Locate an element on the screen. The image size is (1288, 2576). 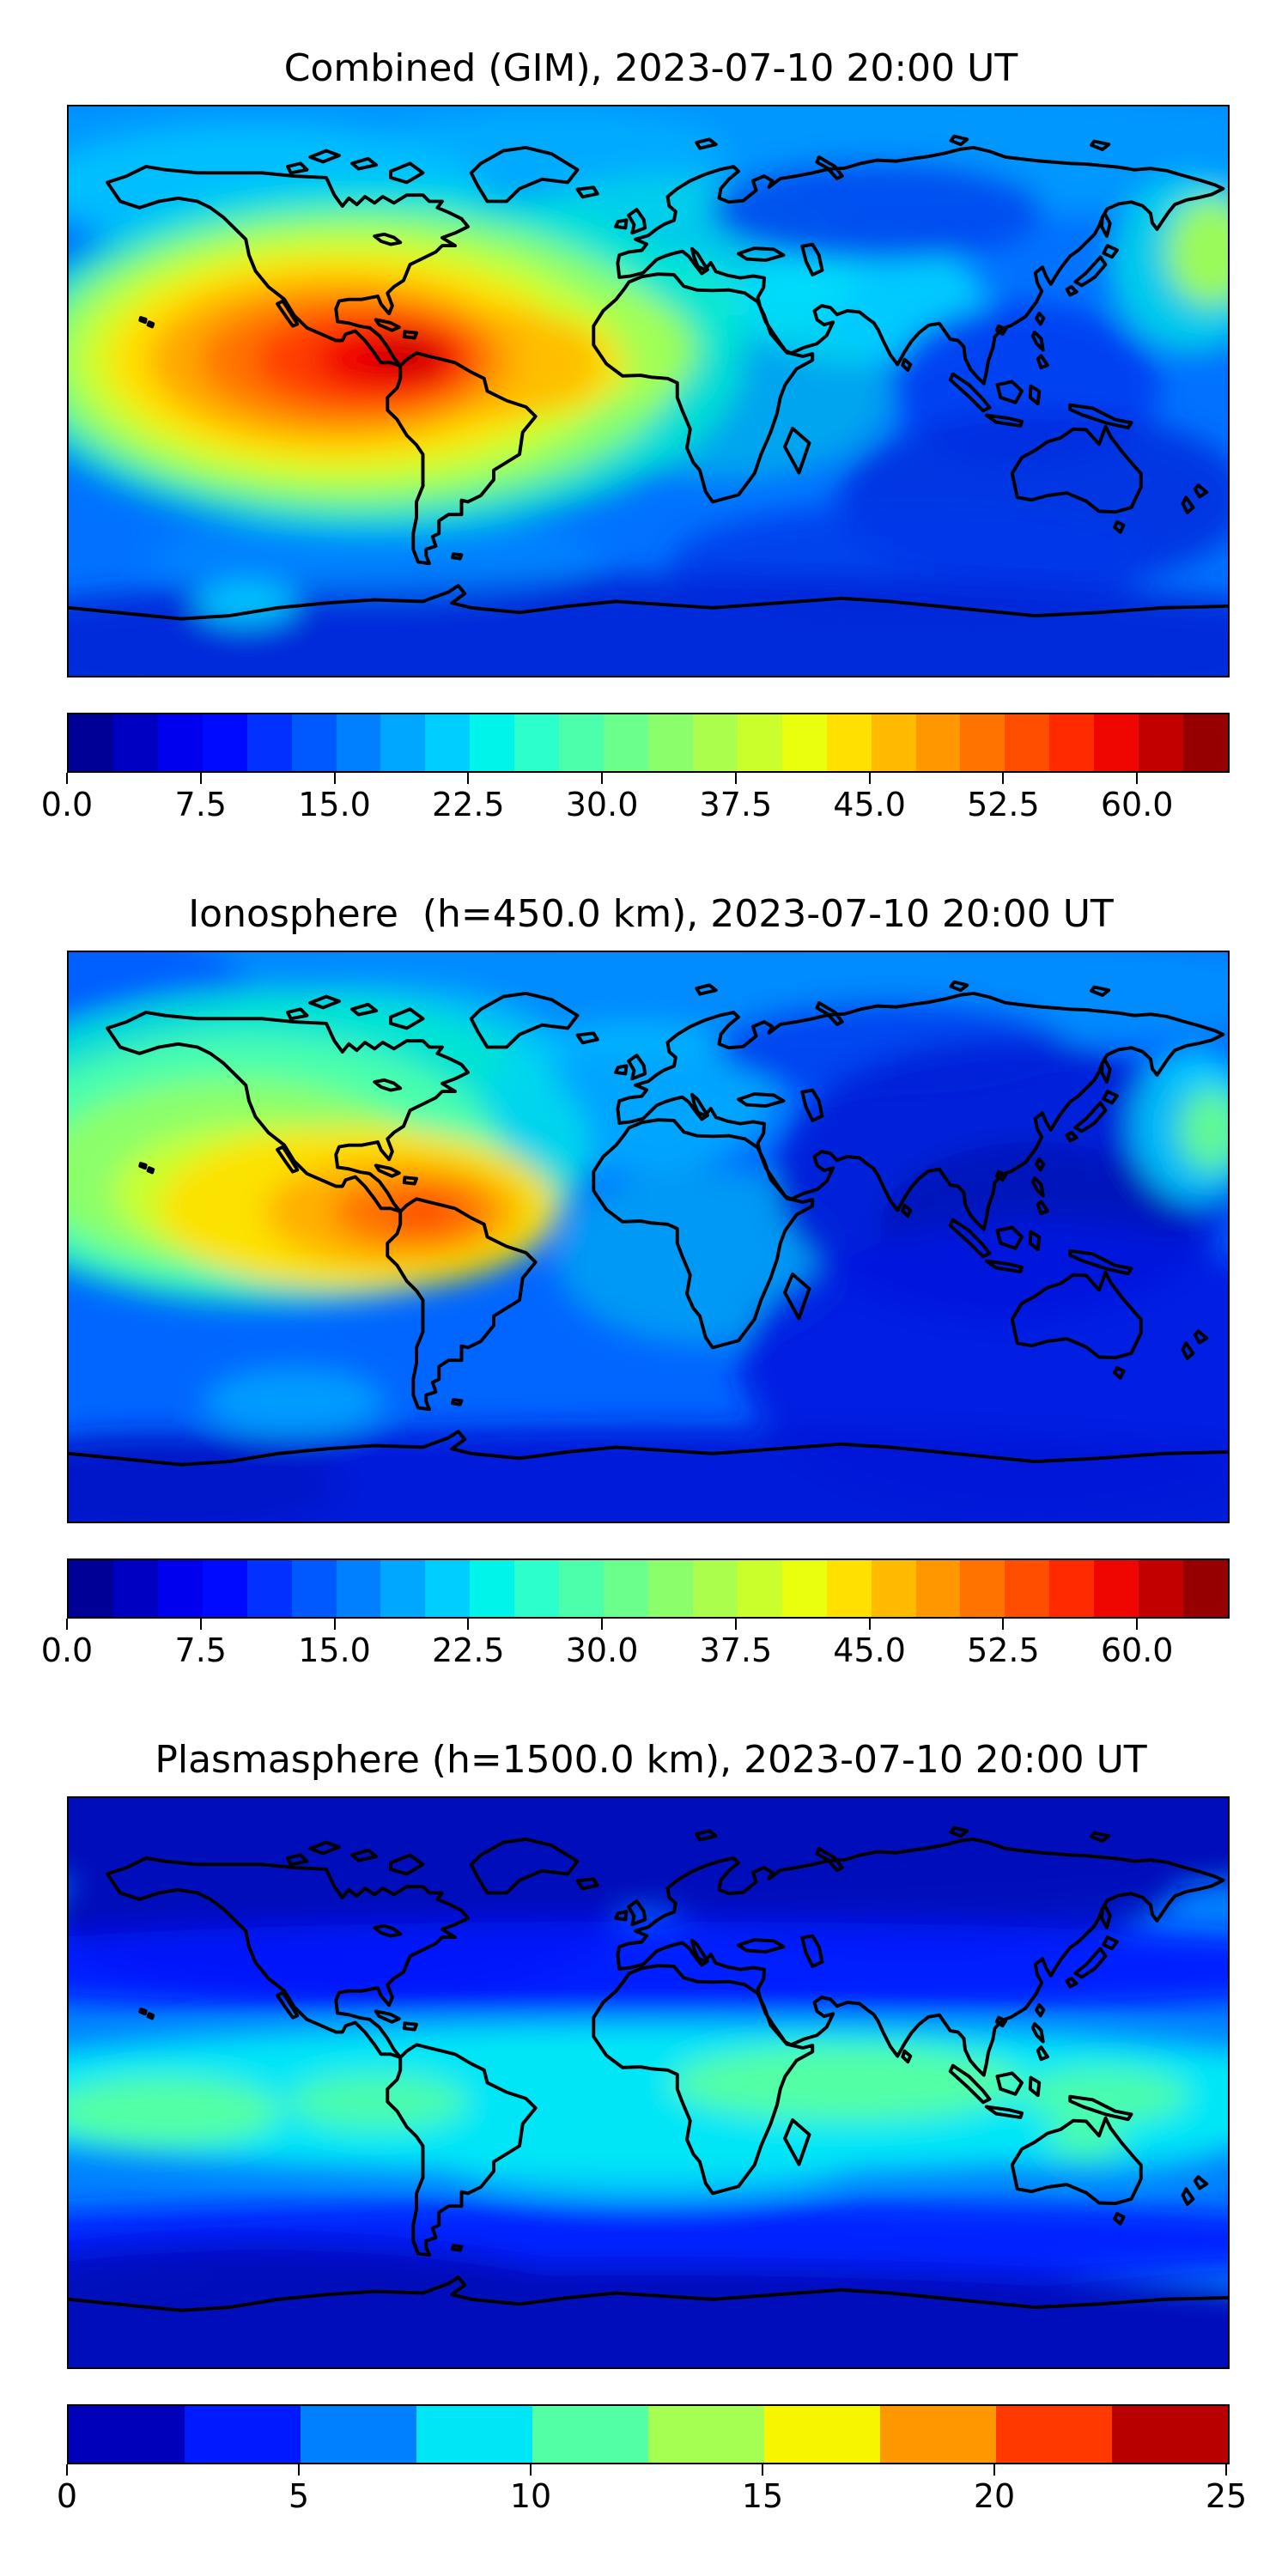
colorbar-tick-label: 0 is located at coordinates (67, 2496).